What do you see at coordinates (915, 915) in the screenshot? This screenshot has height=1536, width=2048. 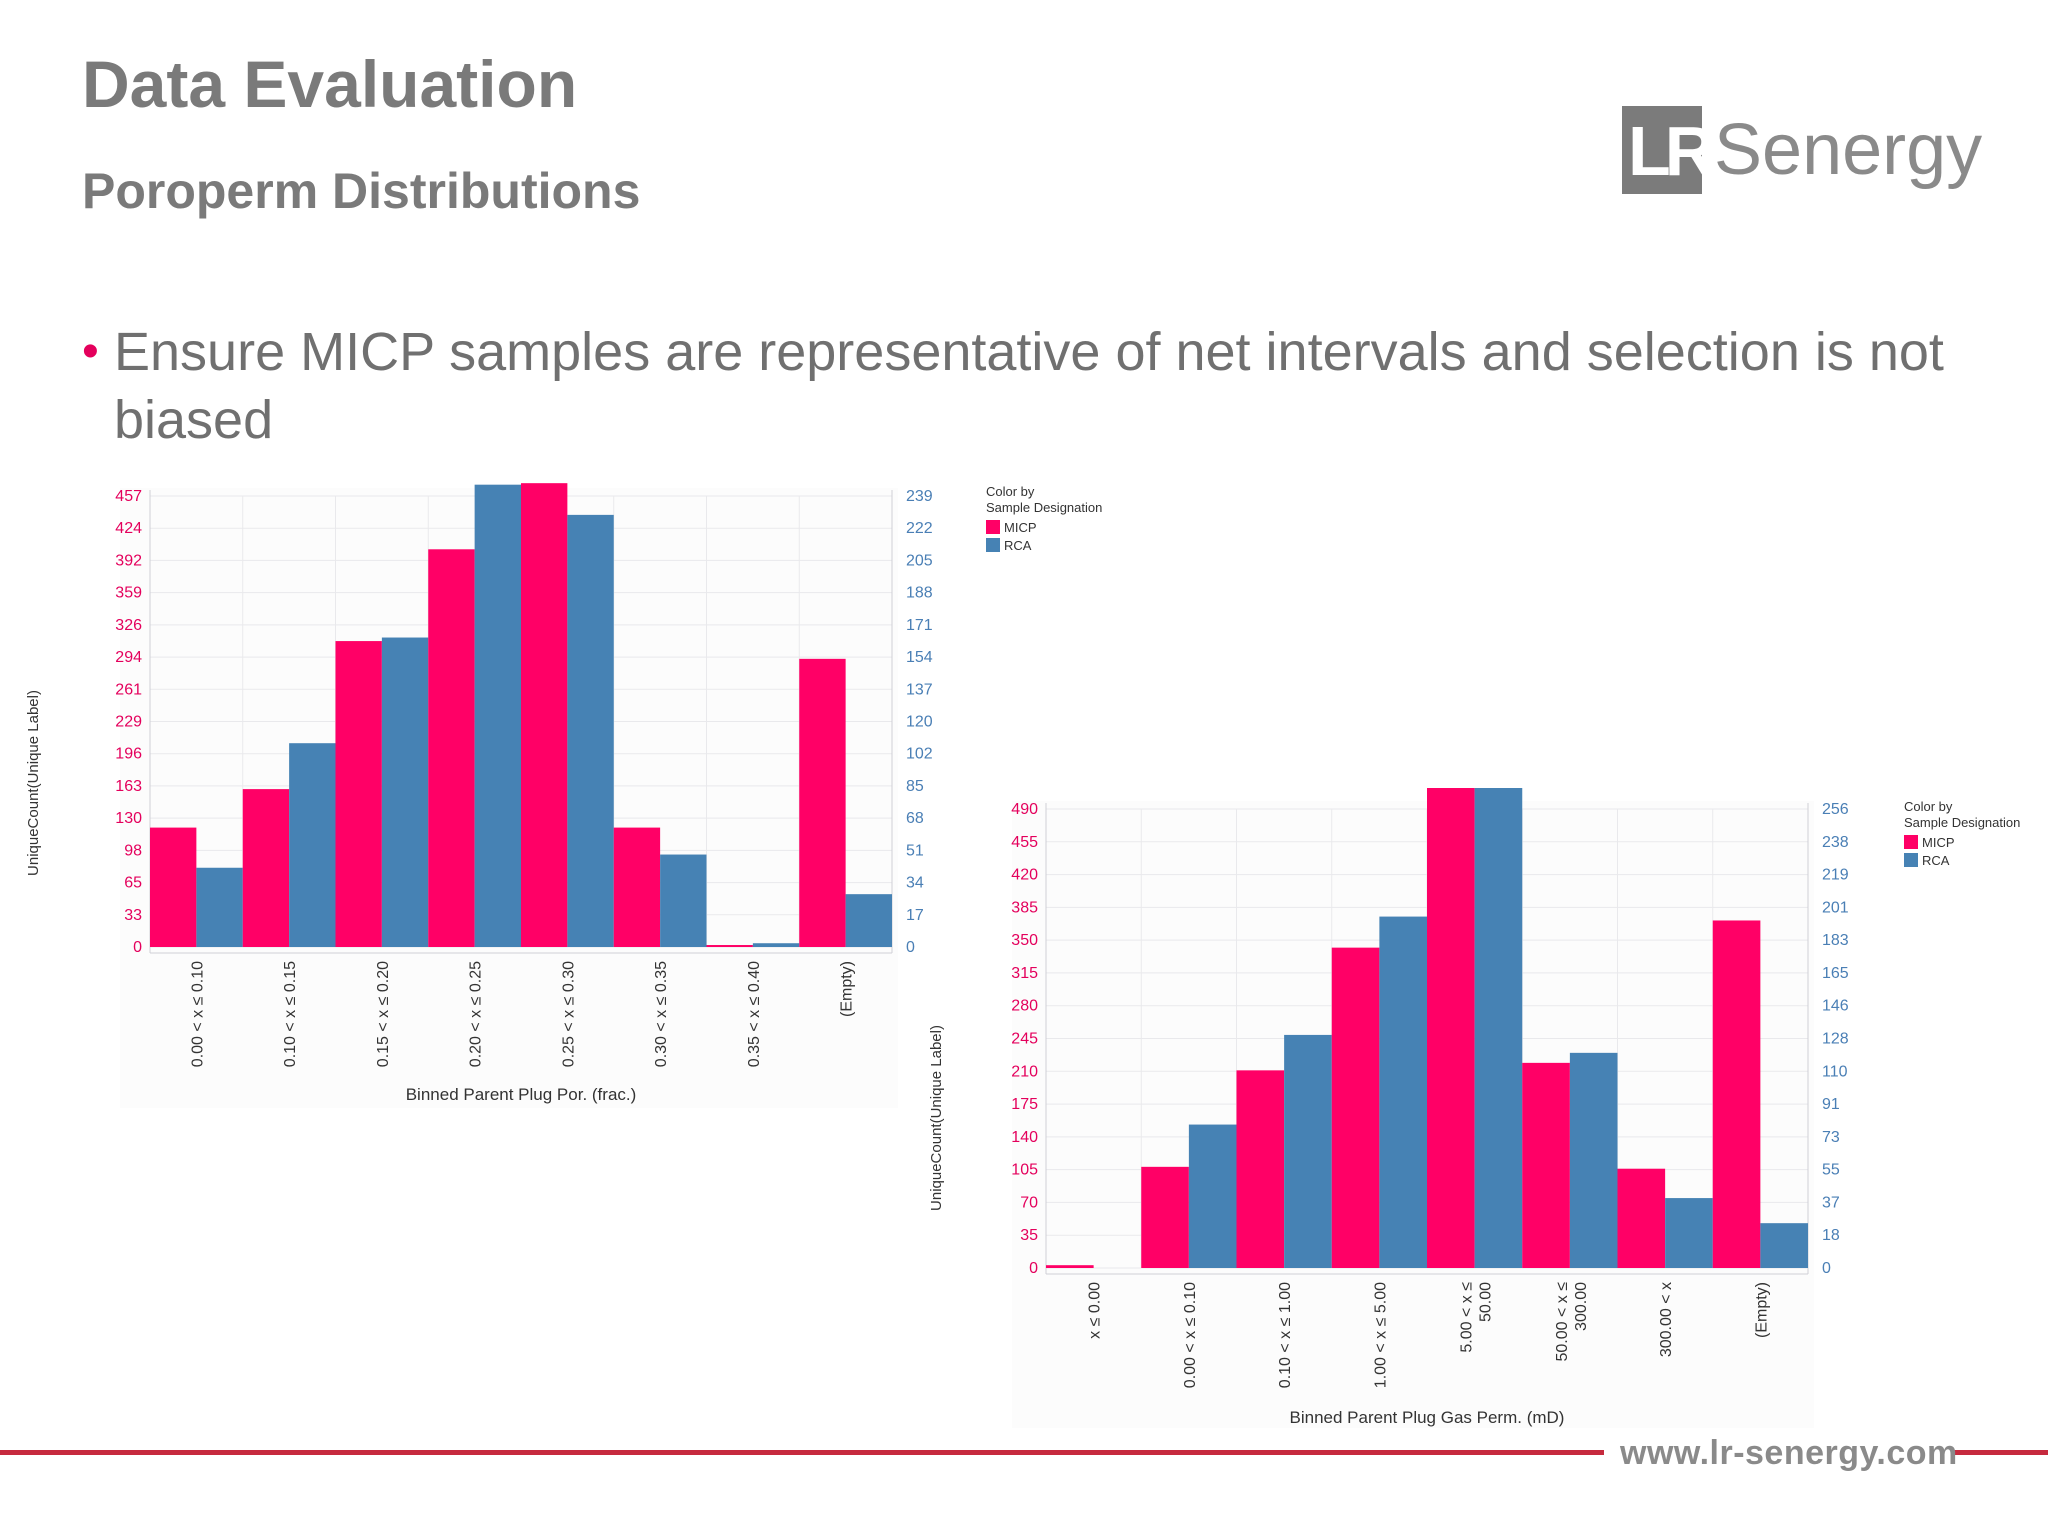 I see `right-tick-label: 17` at bounding box center [915, 915].